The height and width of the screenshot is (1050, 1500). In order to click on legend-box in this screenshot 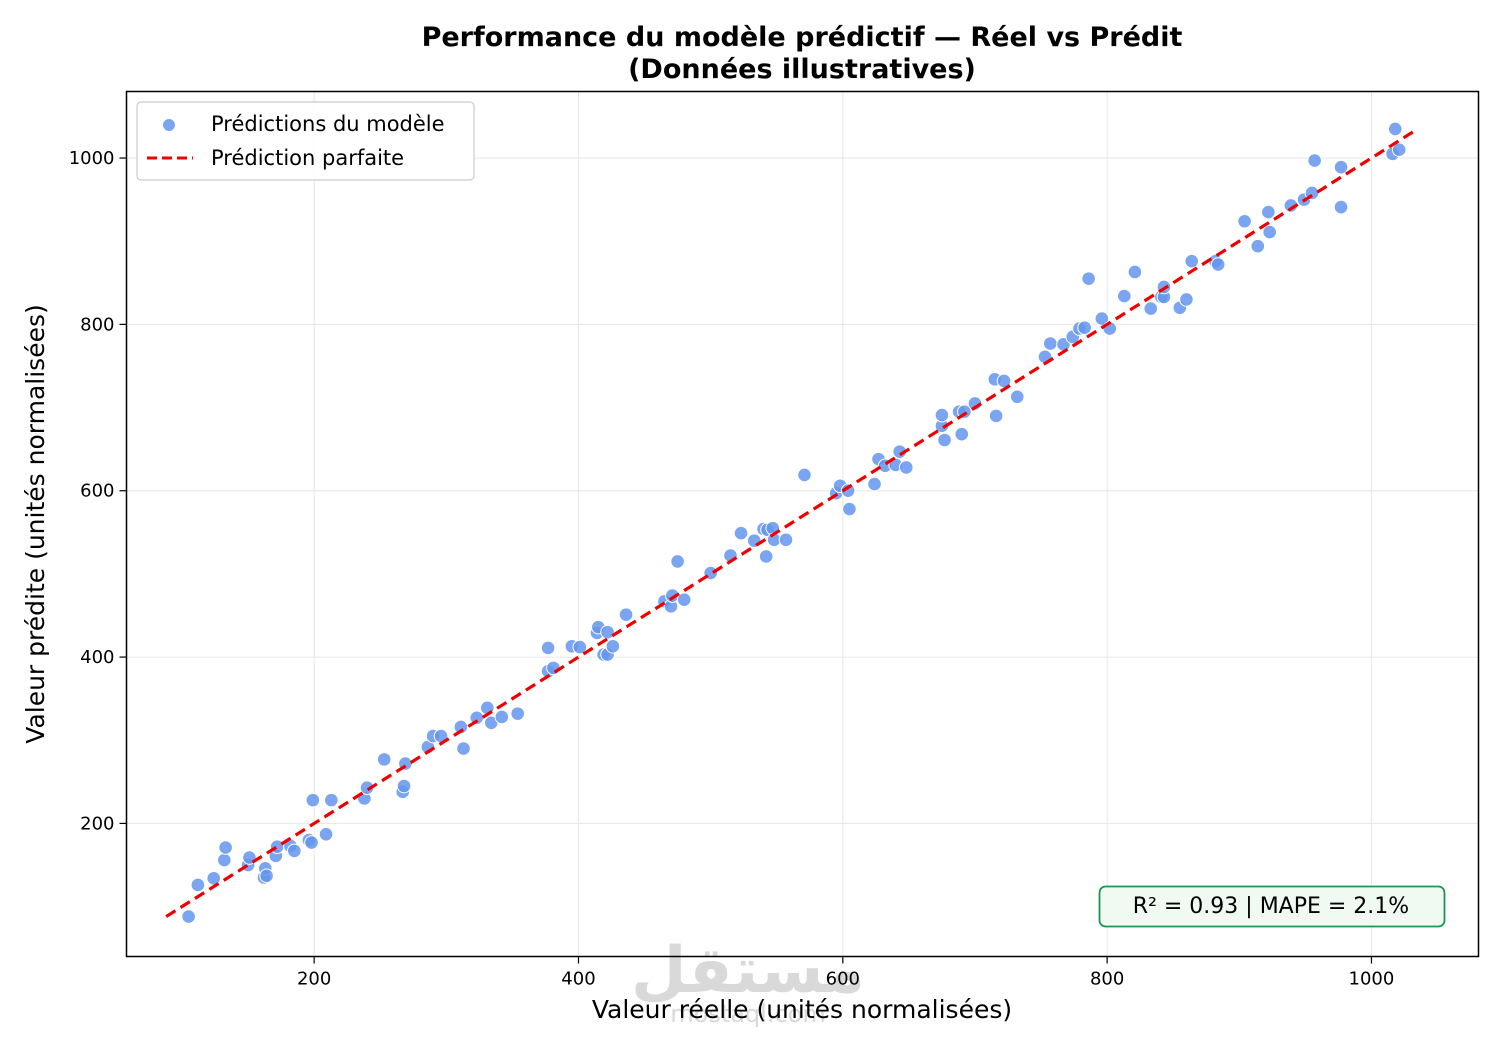, I will do `click(305, 141)`.